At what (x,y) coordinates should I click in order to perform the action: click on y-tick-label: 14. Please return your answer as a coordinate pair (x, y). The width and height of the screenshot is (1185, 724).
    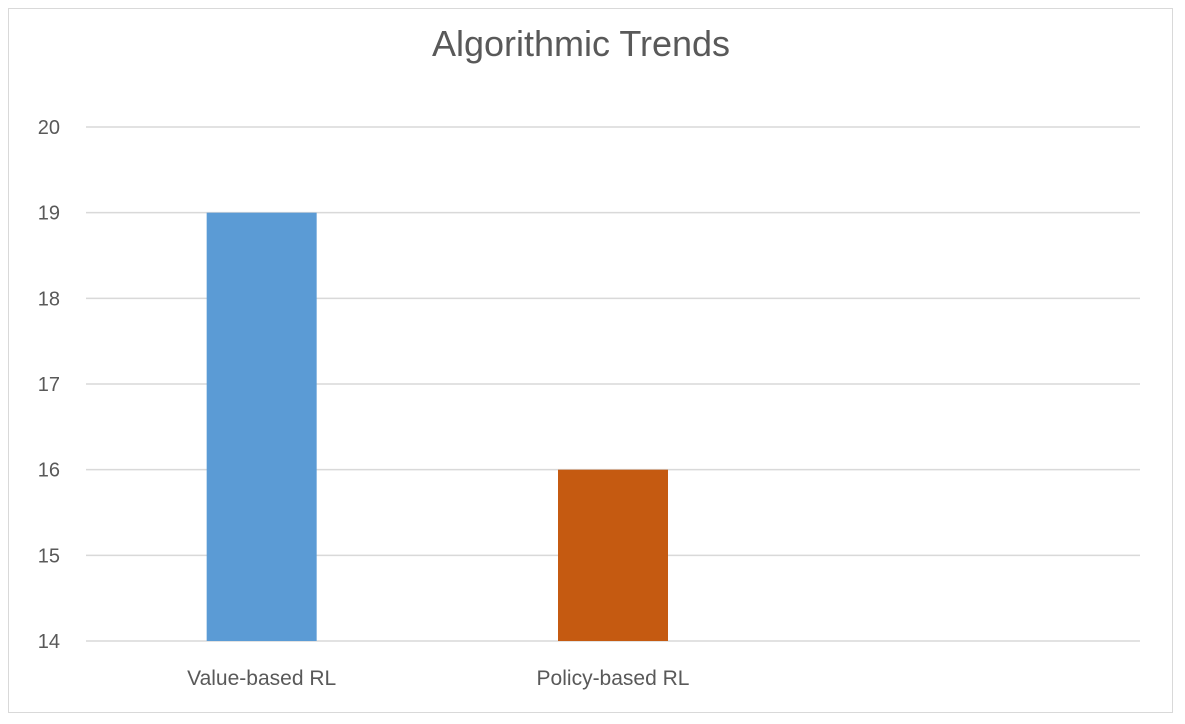
    Looking at the image, I should click on (49, 642).